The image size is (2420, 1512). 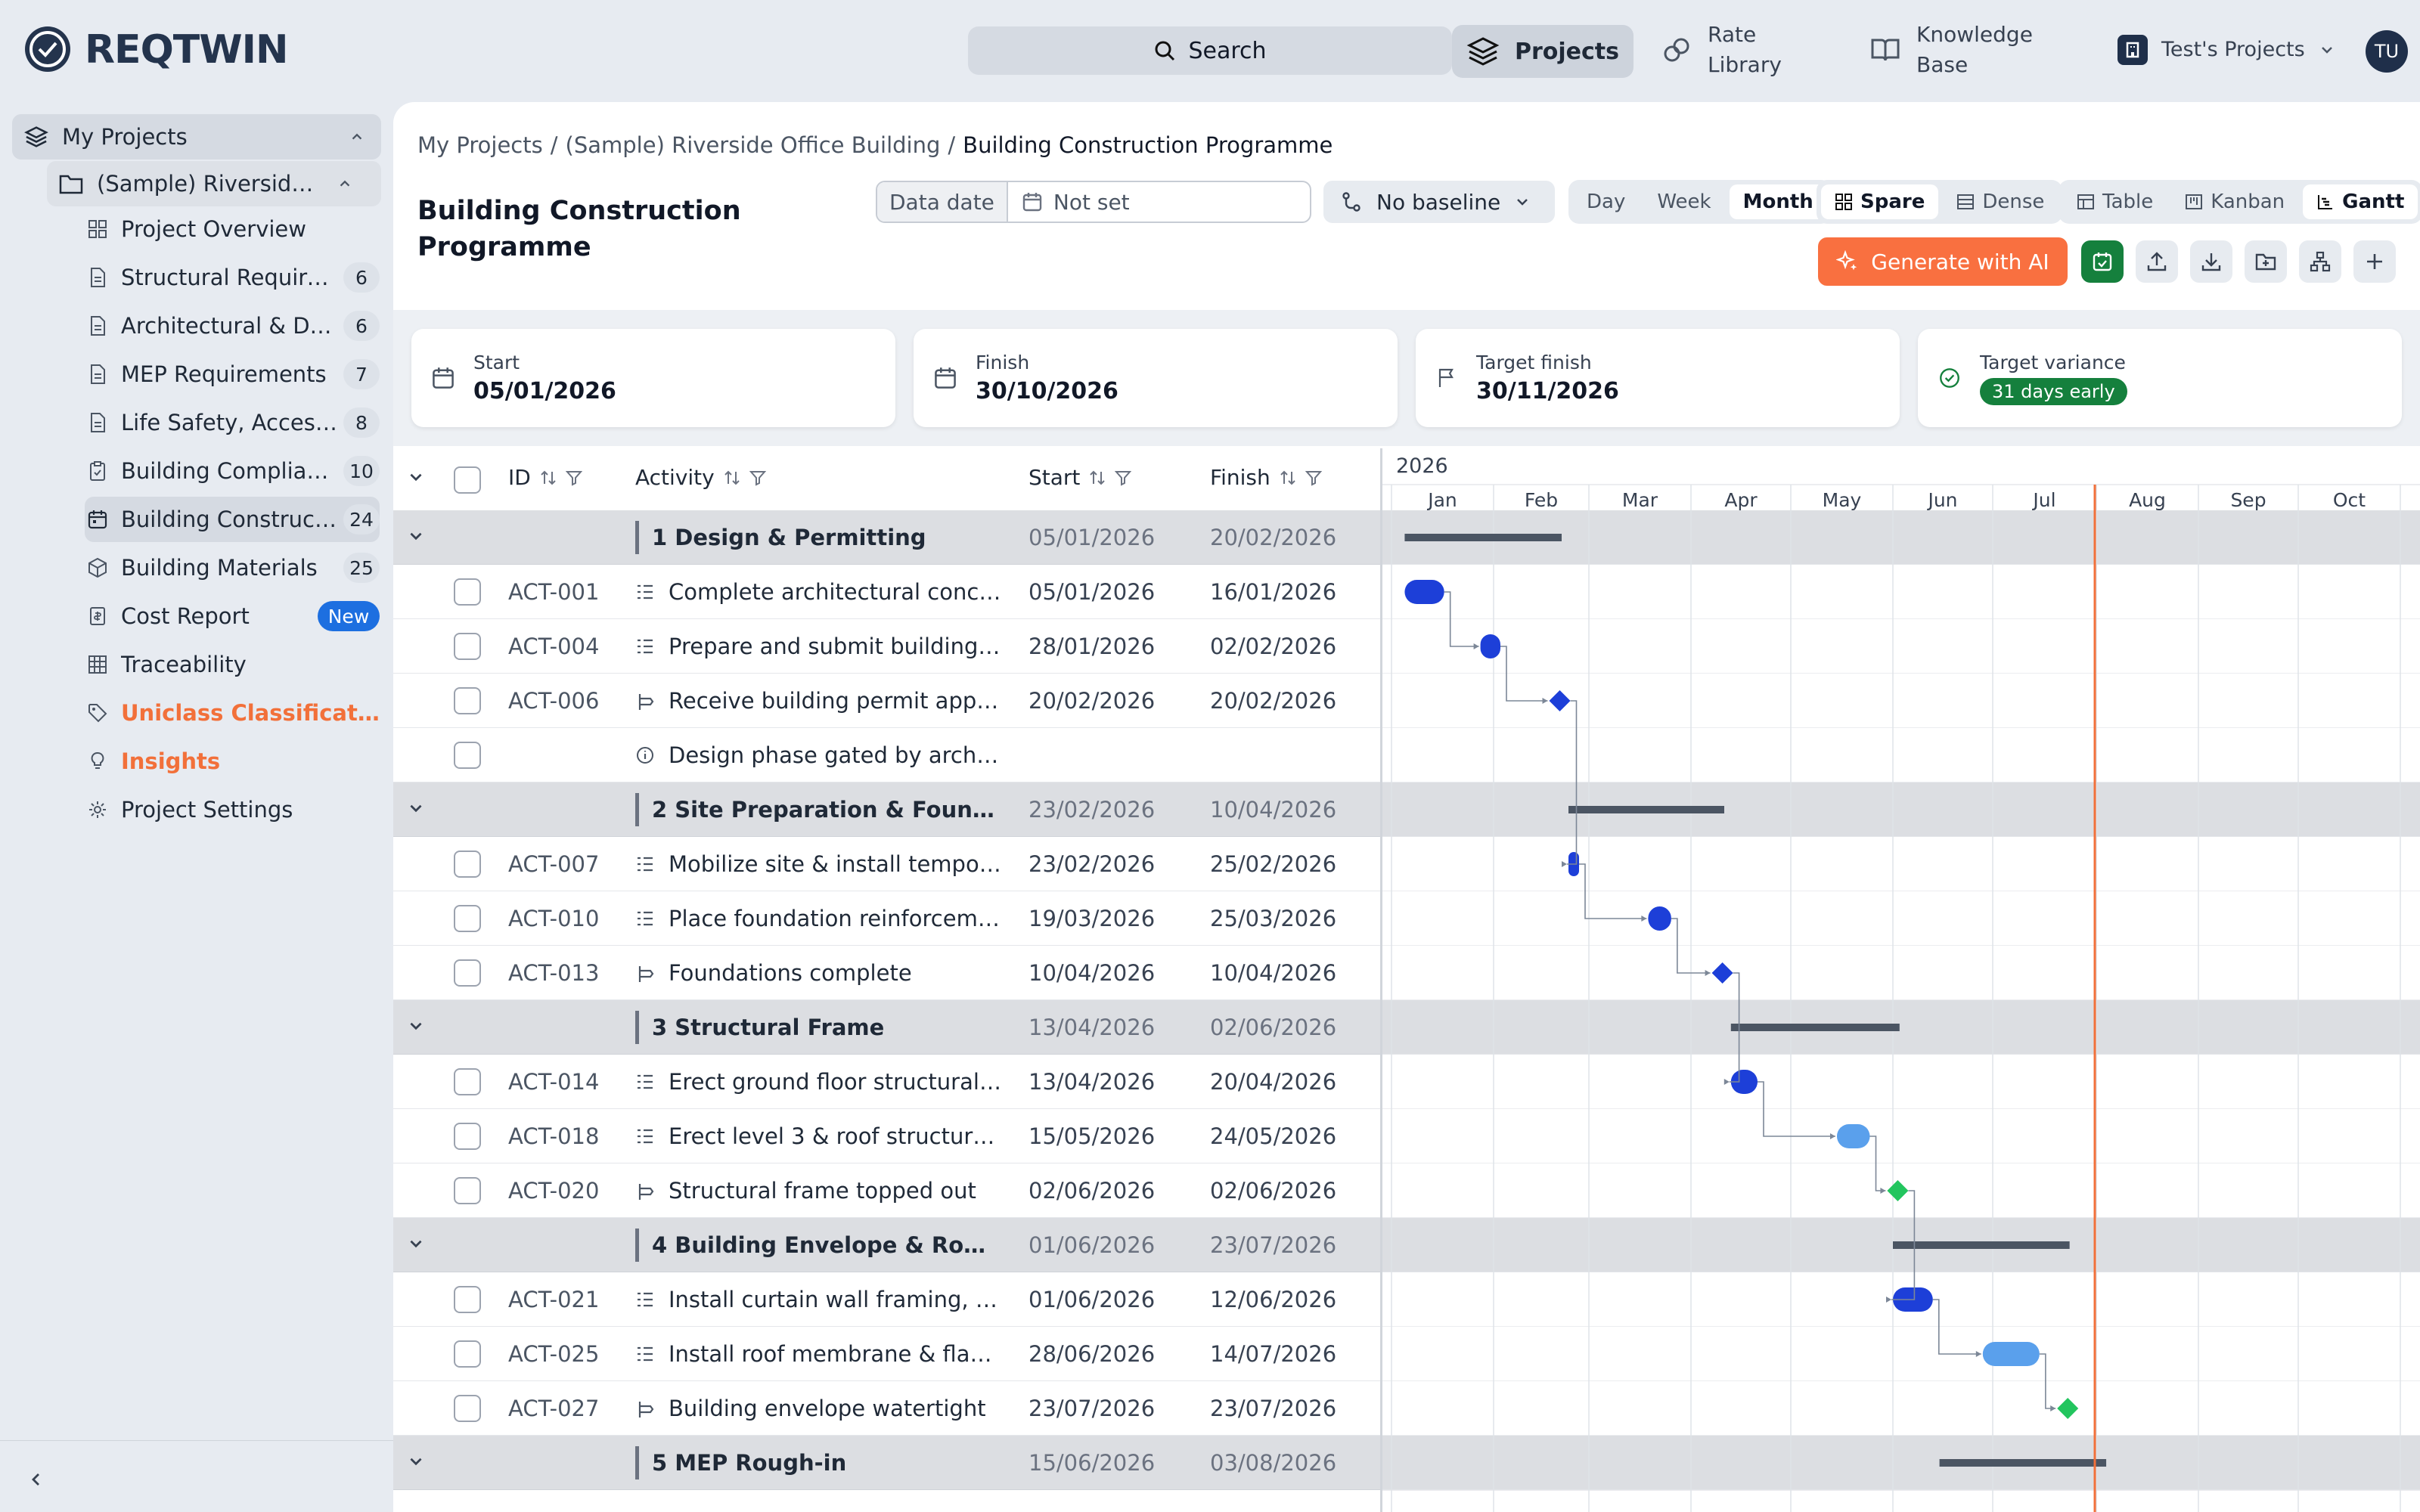 What do you see at coordinates (2226, 50) in the screenshot?
I see `workspace-switcher: Test's Projects` at bounding box center [2226, 50].